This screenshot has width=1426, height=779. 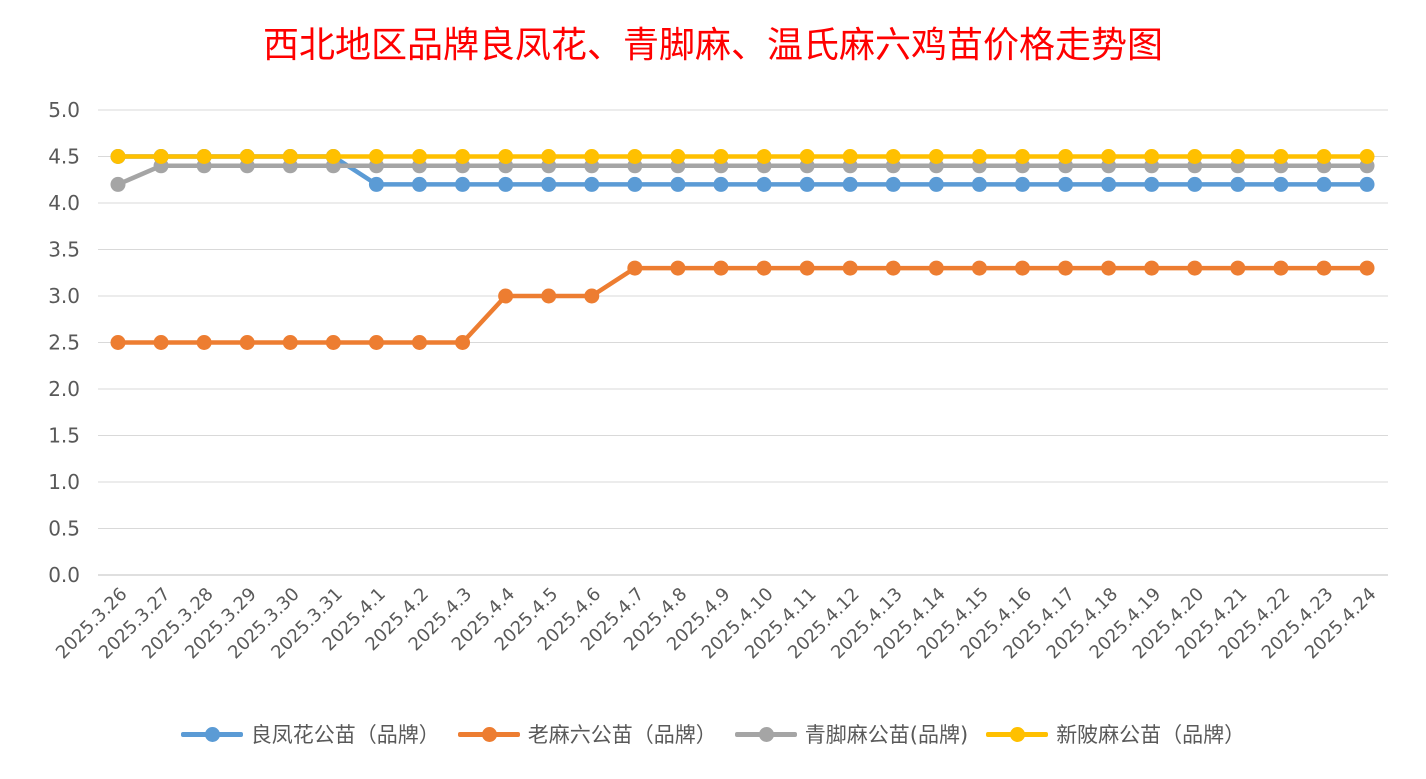 What do you see at coordinates (64, 529) in the screenshot?
I see `y-tick-label: 0.5` at bounding box center [64, 529].